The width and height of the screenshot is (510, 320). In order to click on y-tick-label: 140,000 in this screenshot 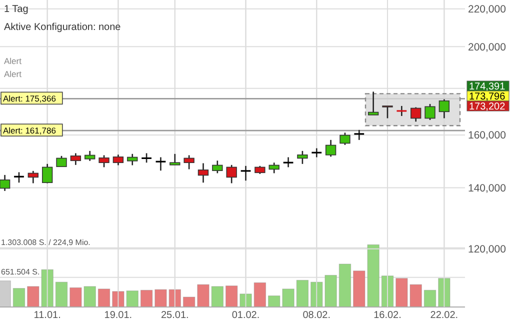, I will do `click(487, 188)`.